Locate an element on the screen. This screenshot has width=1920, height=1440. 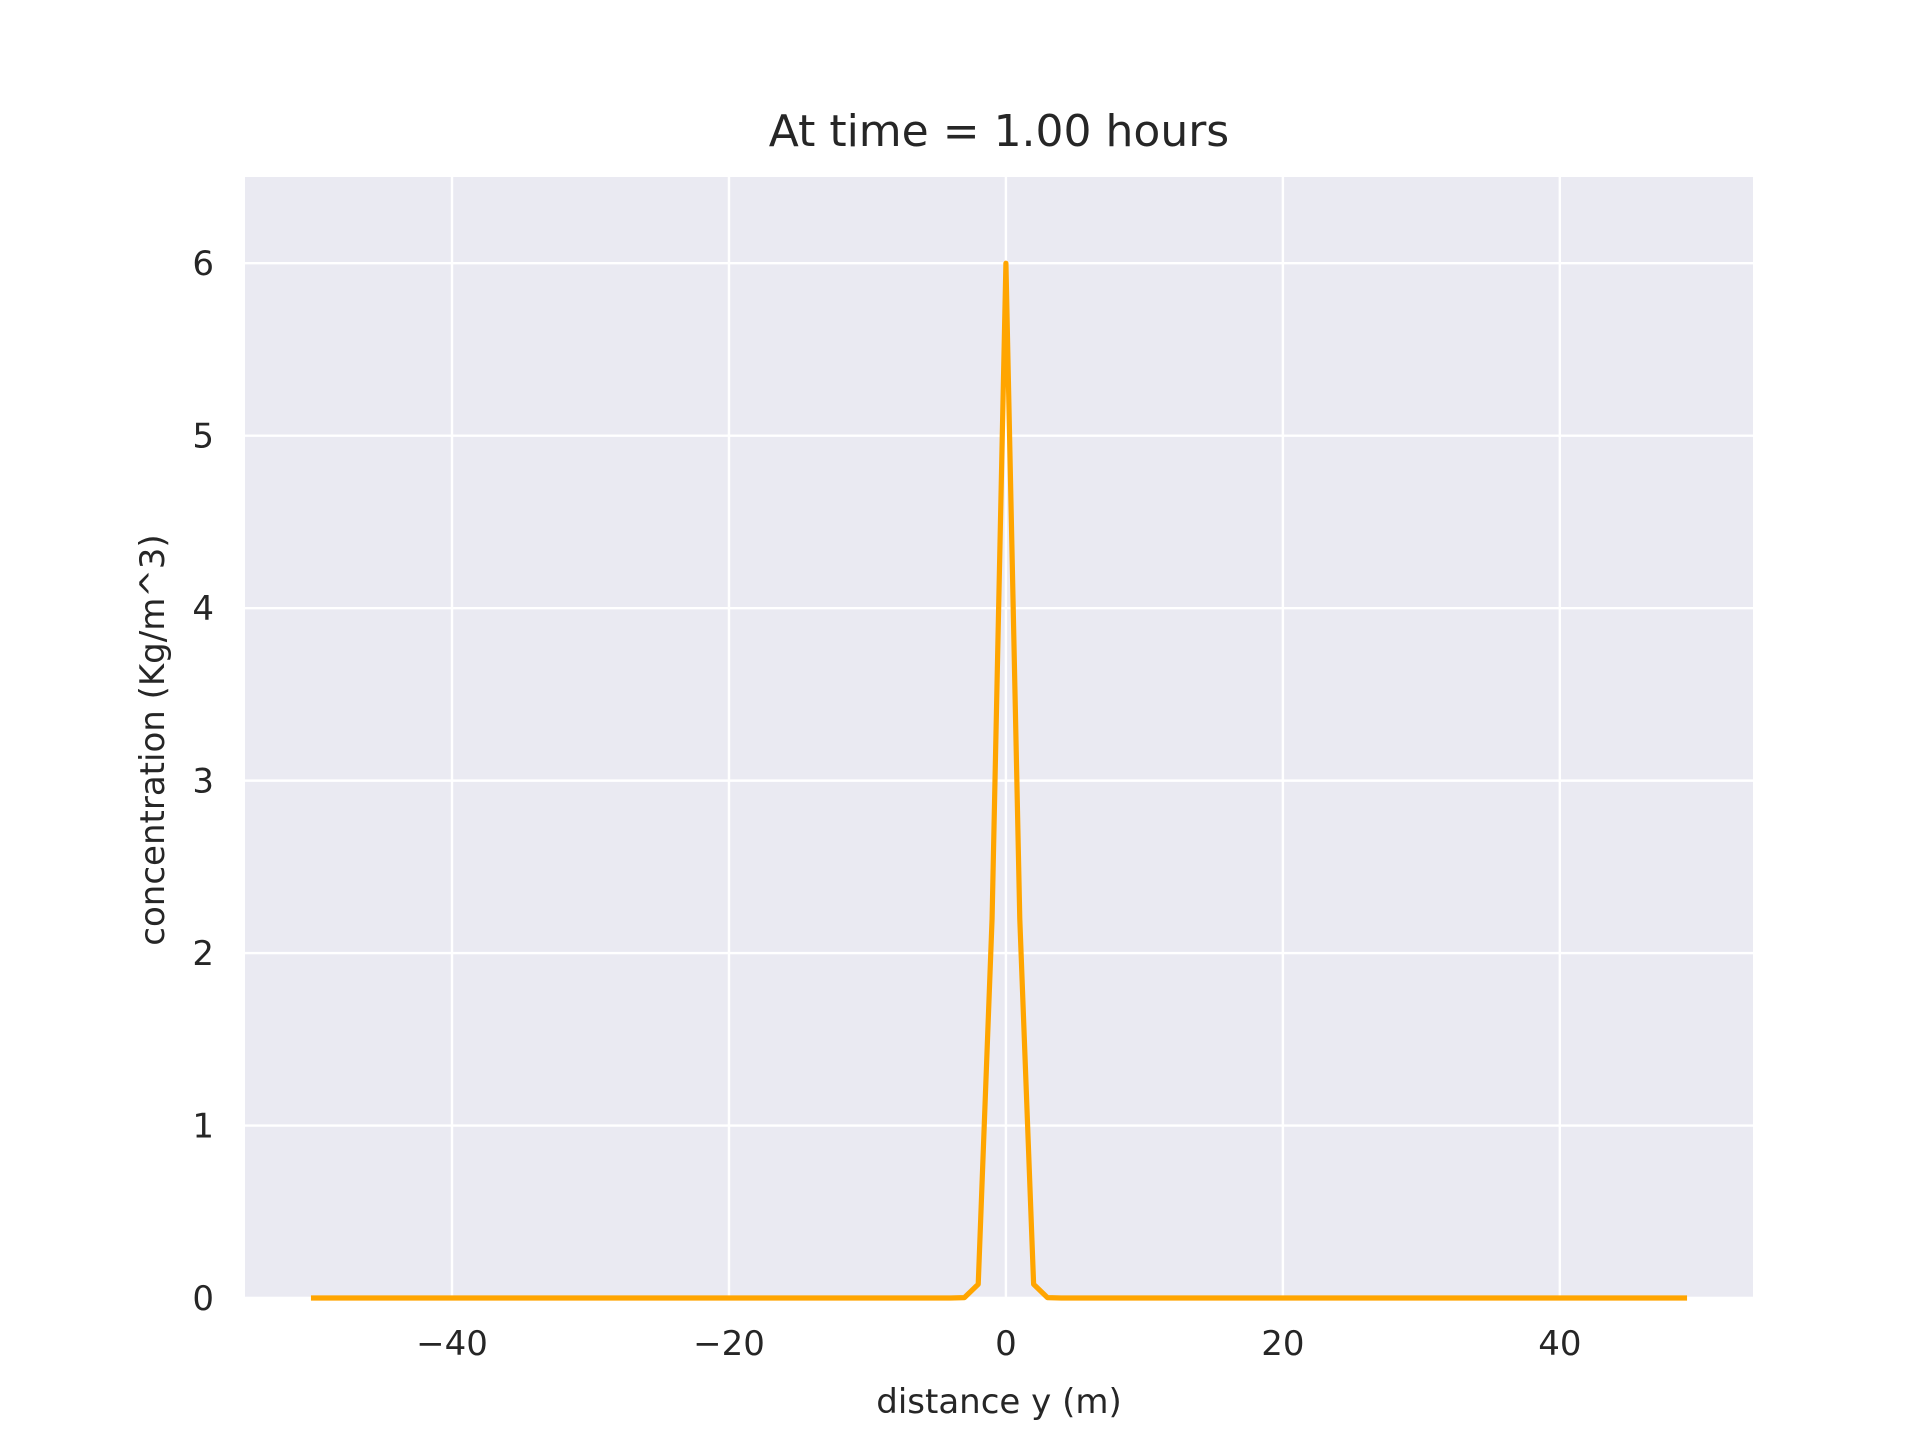
y-tick-label: 4 is located at coordinates (203, 609).